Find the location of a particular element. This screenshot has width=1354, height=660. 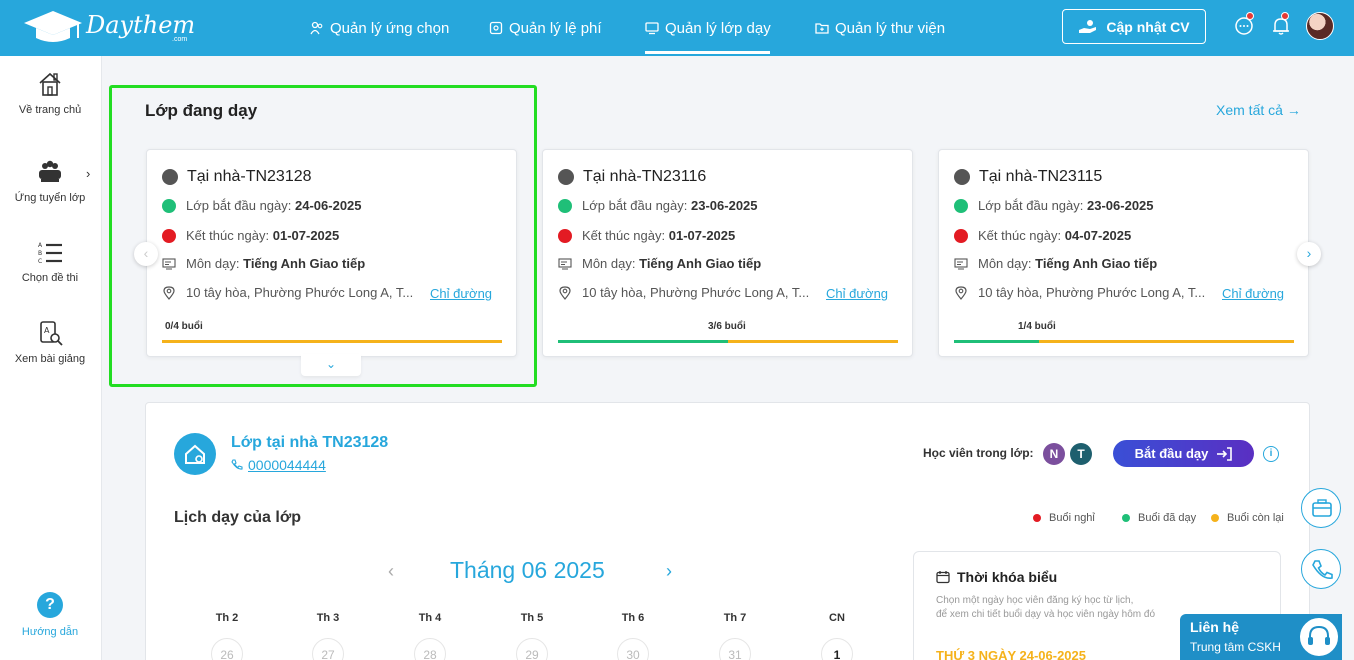

start-date-row: Lớp bắt đầu ngày: 24-06-2025 is located at coordinates (262, 205).